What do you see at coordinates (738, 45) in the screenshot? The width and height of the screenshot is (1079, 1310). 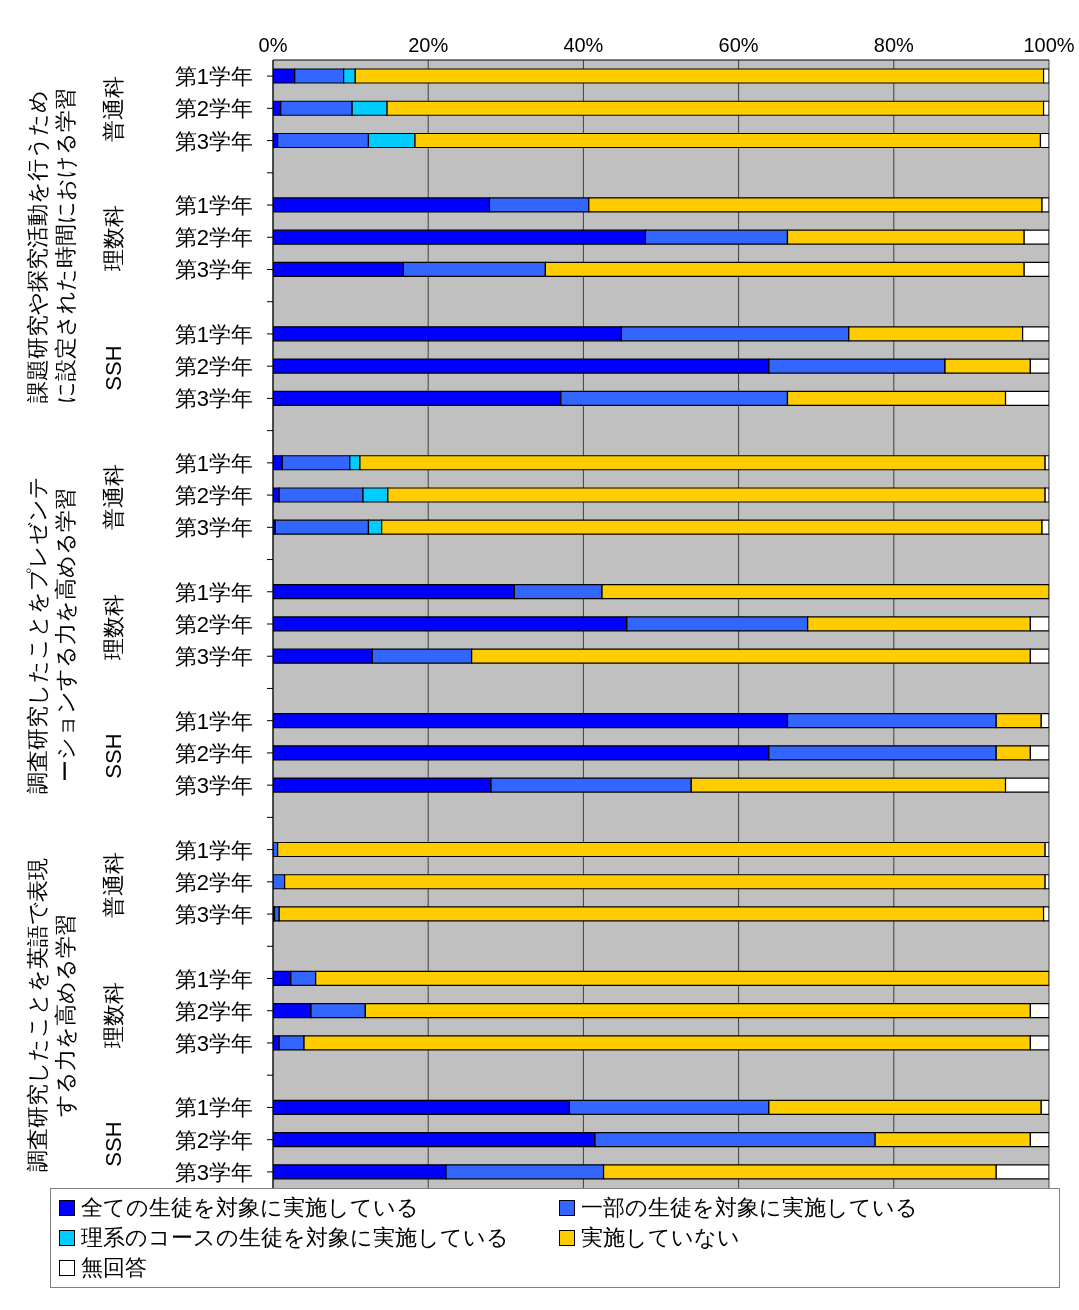 I see `x-tick-label: 60%` at bounding box center [738, 45].